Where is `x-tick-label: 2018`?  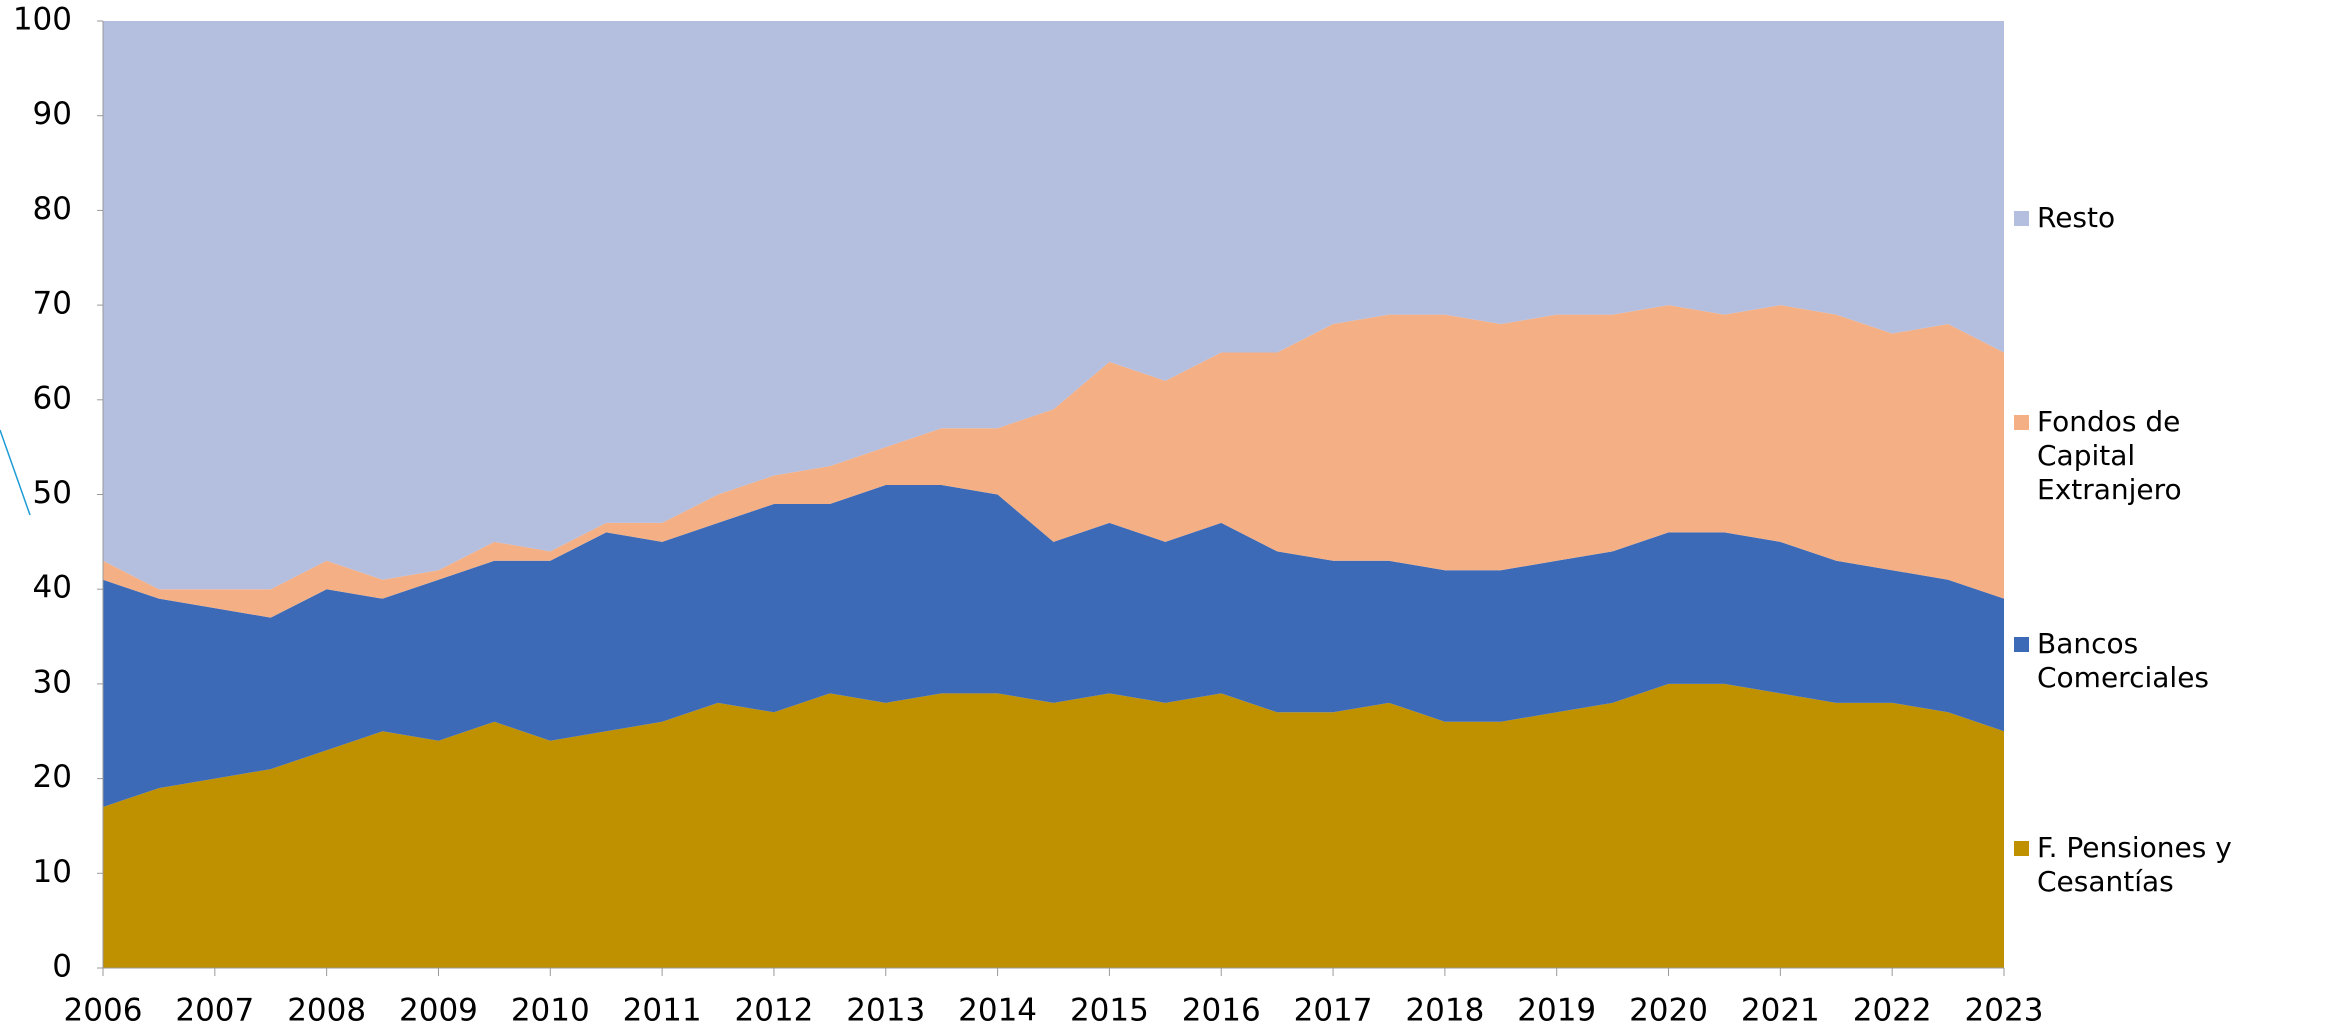
x-tick-label: 2018 is located at coordinates (1444, 1010).